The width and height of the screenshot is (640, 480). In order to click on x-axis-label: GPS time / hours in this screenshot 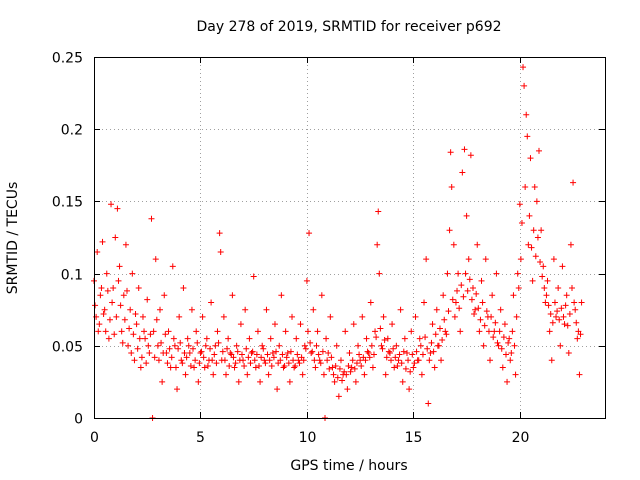, I will do `click(348, 466)`.